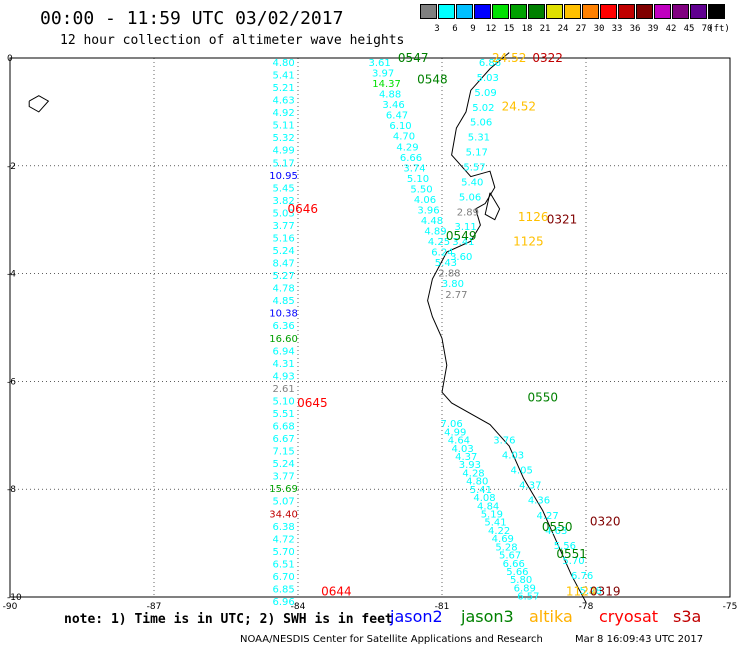 This screenshot has height=650, width=740. What do you see at coordinates (283, 376) in the screenshot?
I see `wave-height-value: 4.93` at bounding box center [283, 376].